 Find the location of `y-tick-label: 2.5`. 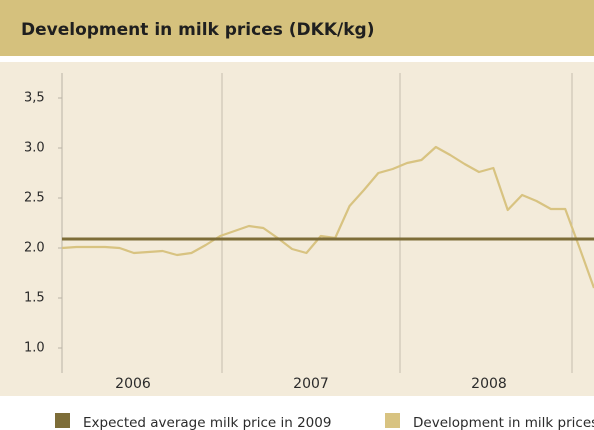

y-tick-label: 2.5 is located at coordinates (34, 198).